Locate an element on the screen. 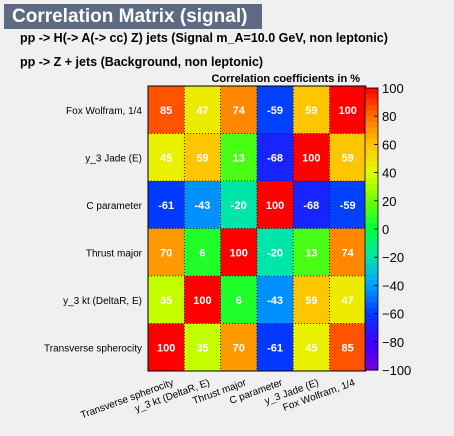 This screenshot has width=454, height=436. colorbar-tick-label: −20 is located at coordinates (393, 257).